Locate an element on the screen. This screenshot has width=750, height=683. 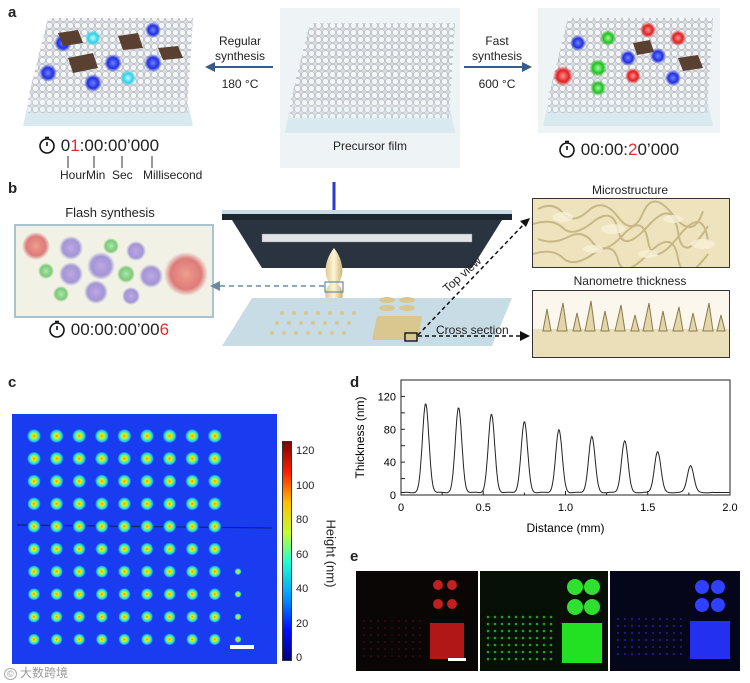
flash-synthesis-timer: 00:00:00’006 is located at coordinates (108, 330).